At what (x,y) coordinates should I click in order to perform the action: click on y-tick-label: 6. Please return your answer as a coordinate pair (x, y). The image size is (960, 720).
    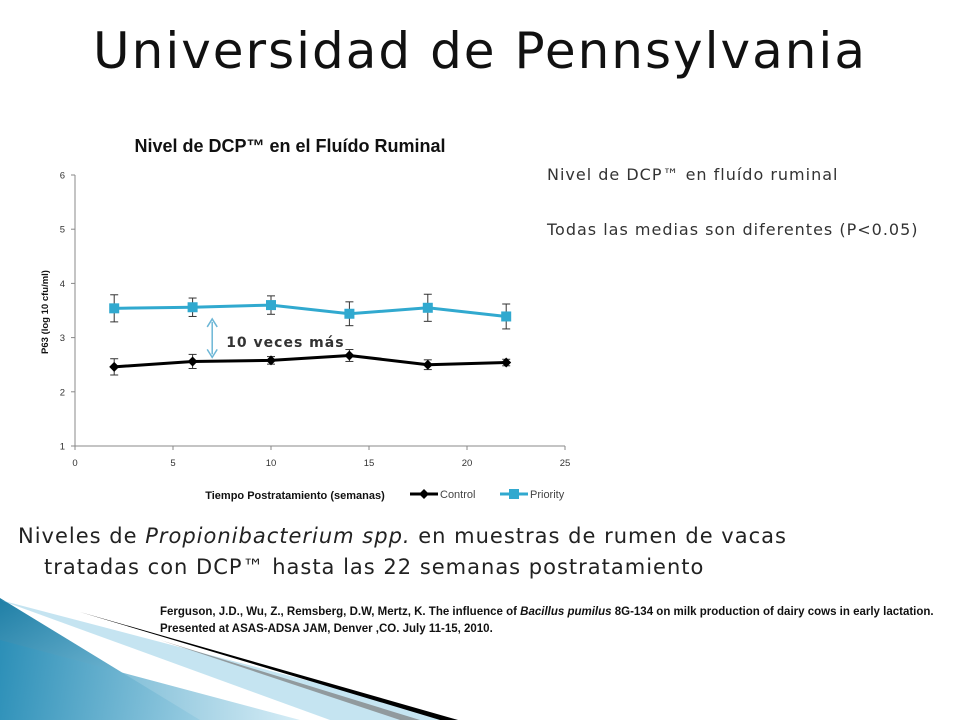
    Looking at the image, I should click on (62, 176).